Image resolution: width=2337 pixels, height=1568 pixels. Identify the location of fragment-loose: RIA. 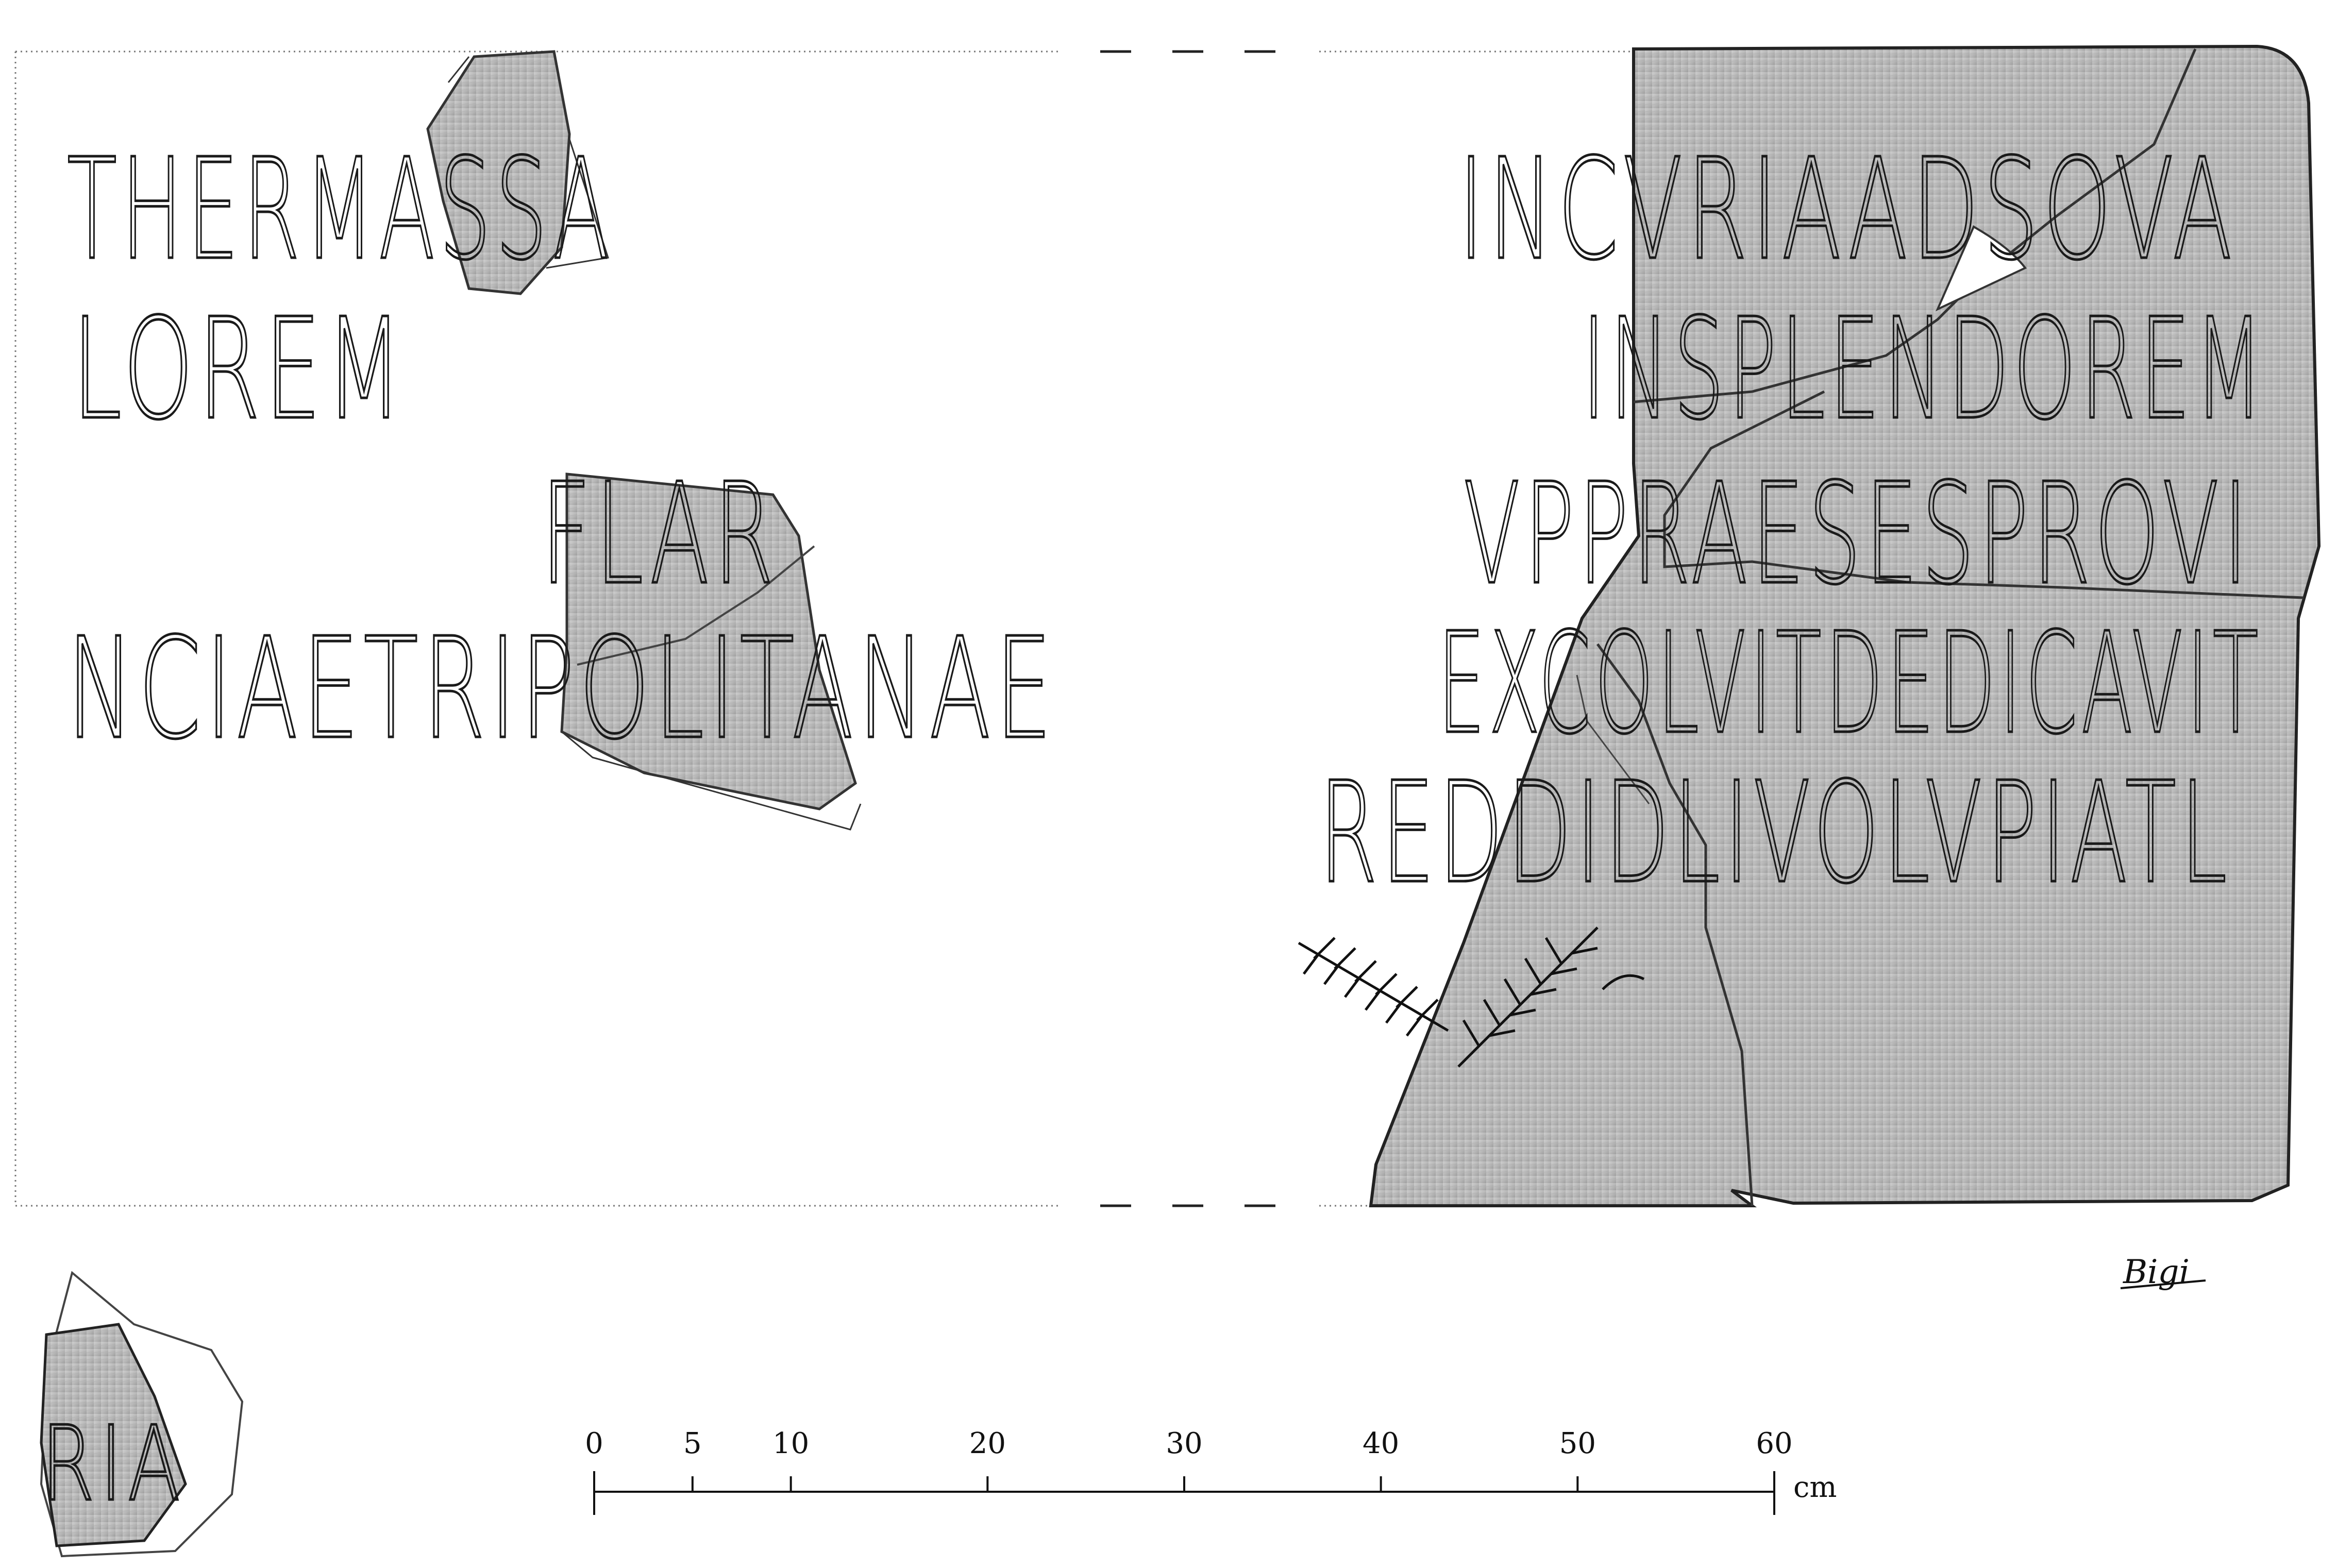
(142, 1414).